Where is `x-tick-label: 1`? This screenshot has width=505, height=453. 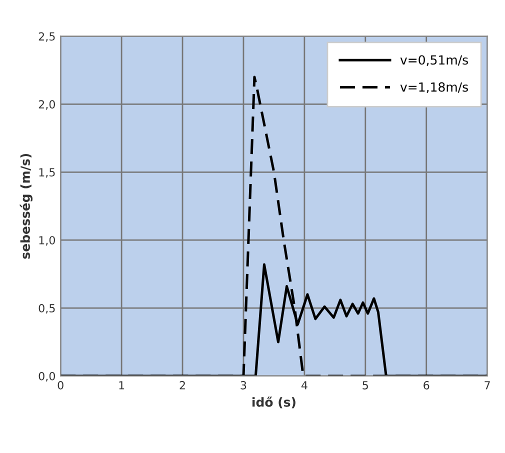 x-tick-label: 1 is located at coordinates (121, 385).